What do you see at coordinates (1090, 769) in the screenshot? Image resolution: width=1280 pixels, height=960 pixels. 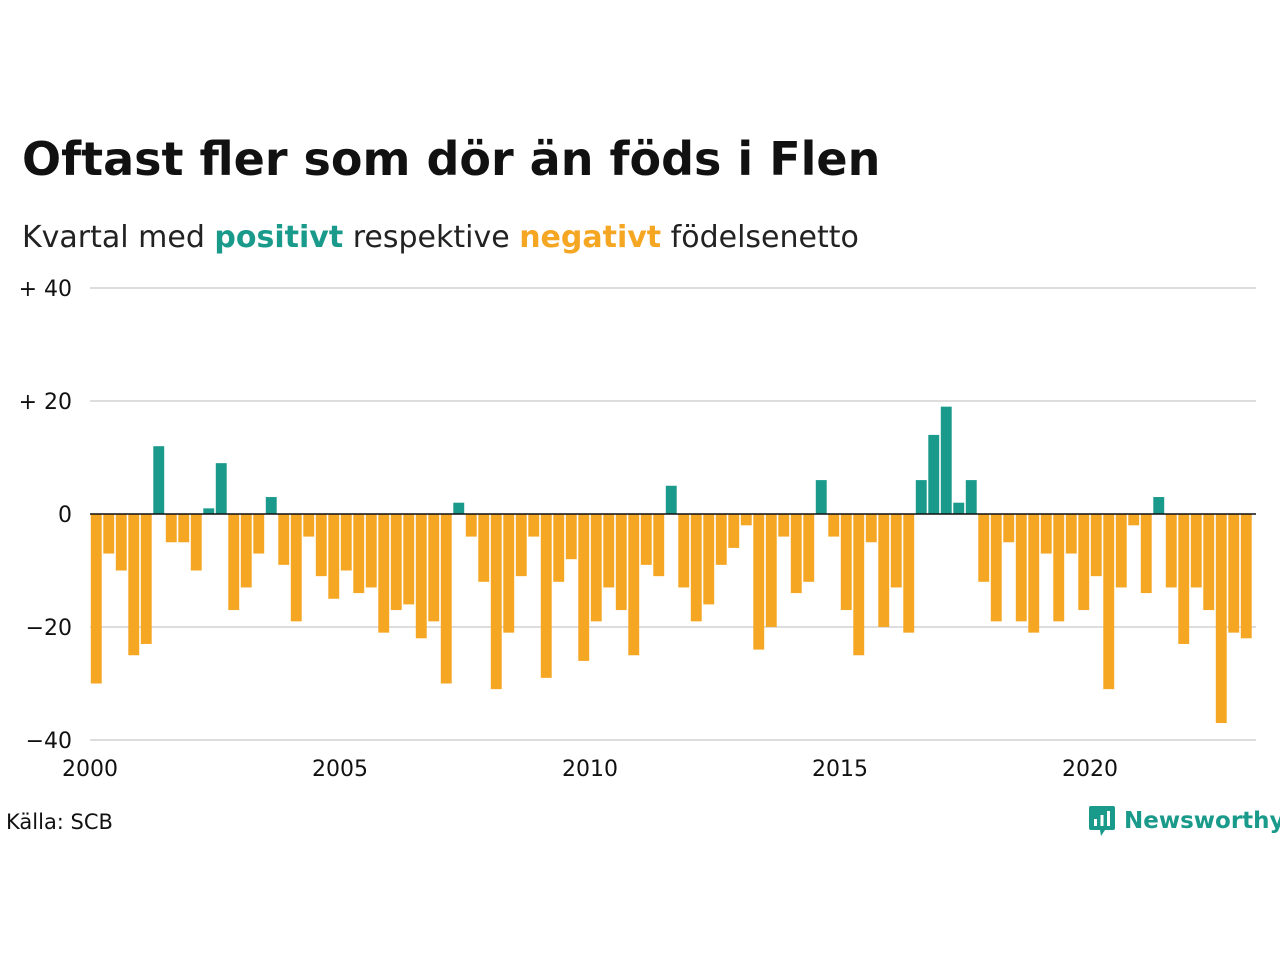 I see `x-tick-label: 2020` at bounding box center [1090, 769].